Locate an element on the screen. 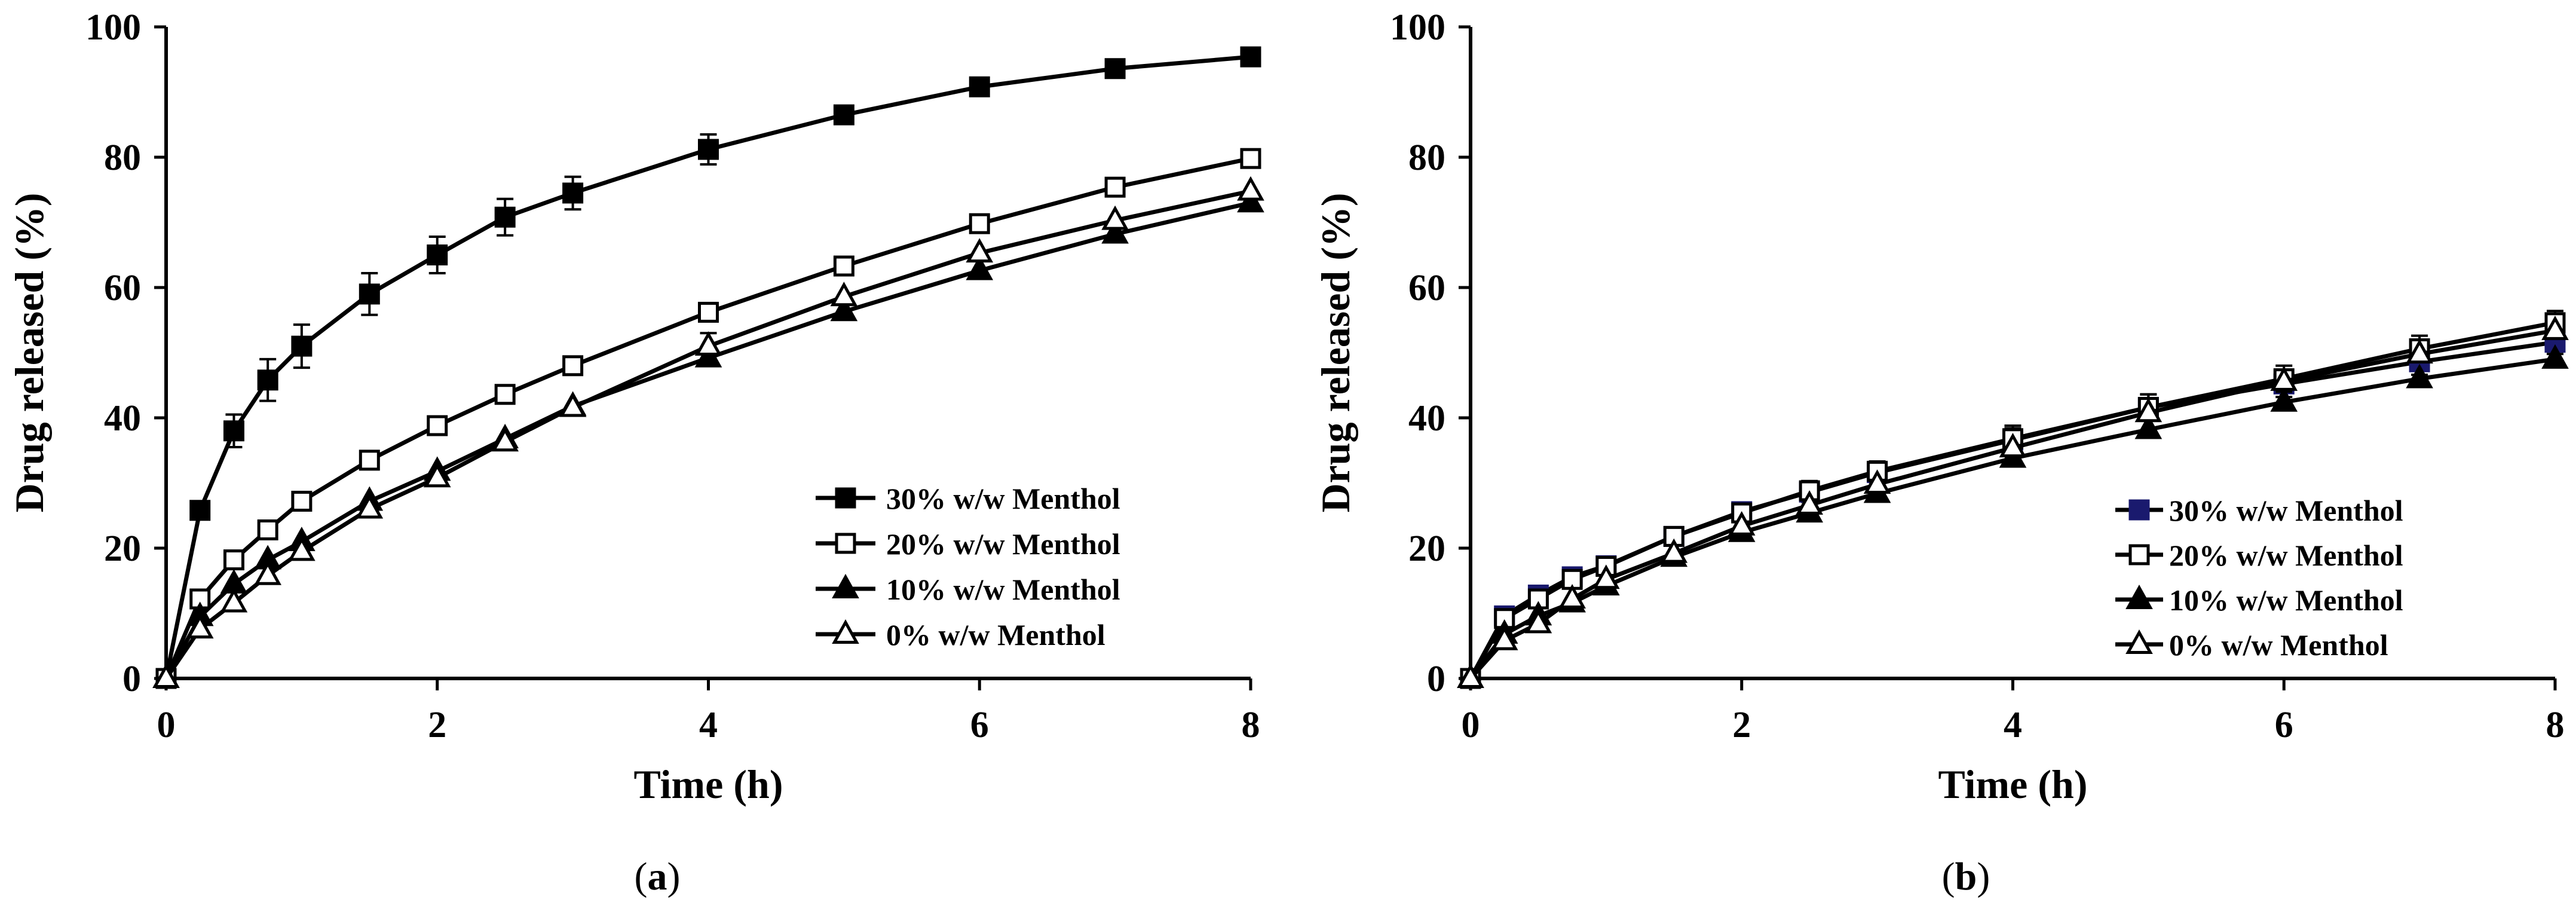 The height and width of the screenshot is (905, 2576). panel-caption: (b) is located at coordinates (1966, 876).